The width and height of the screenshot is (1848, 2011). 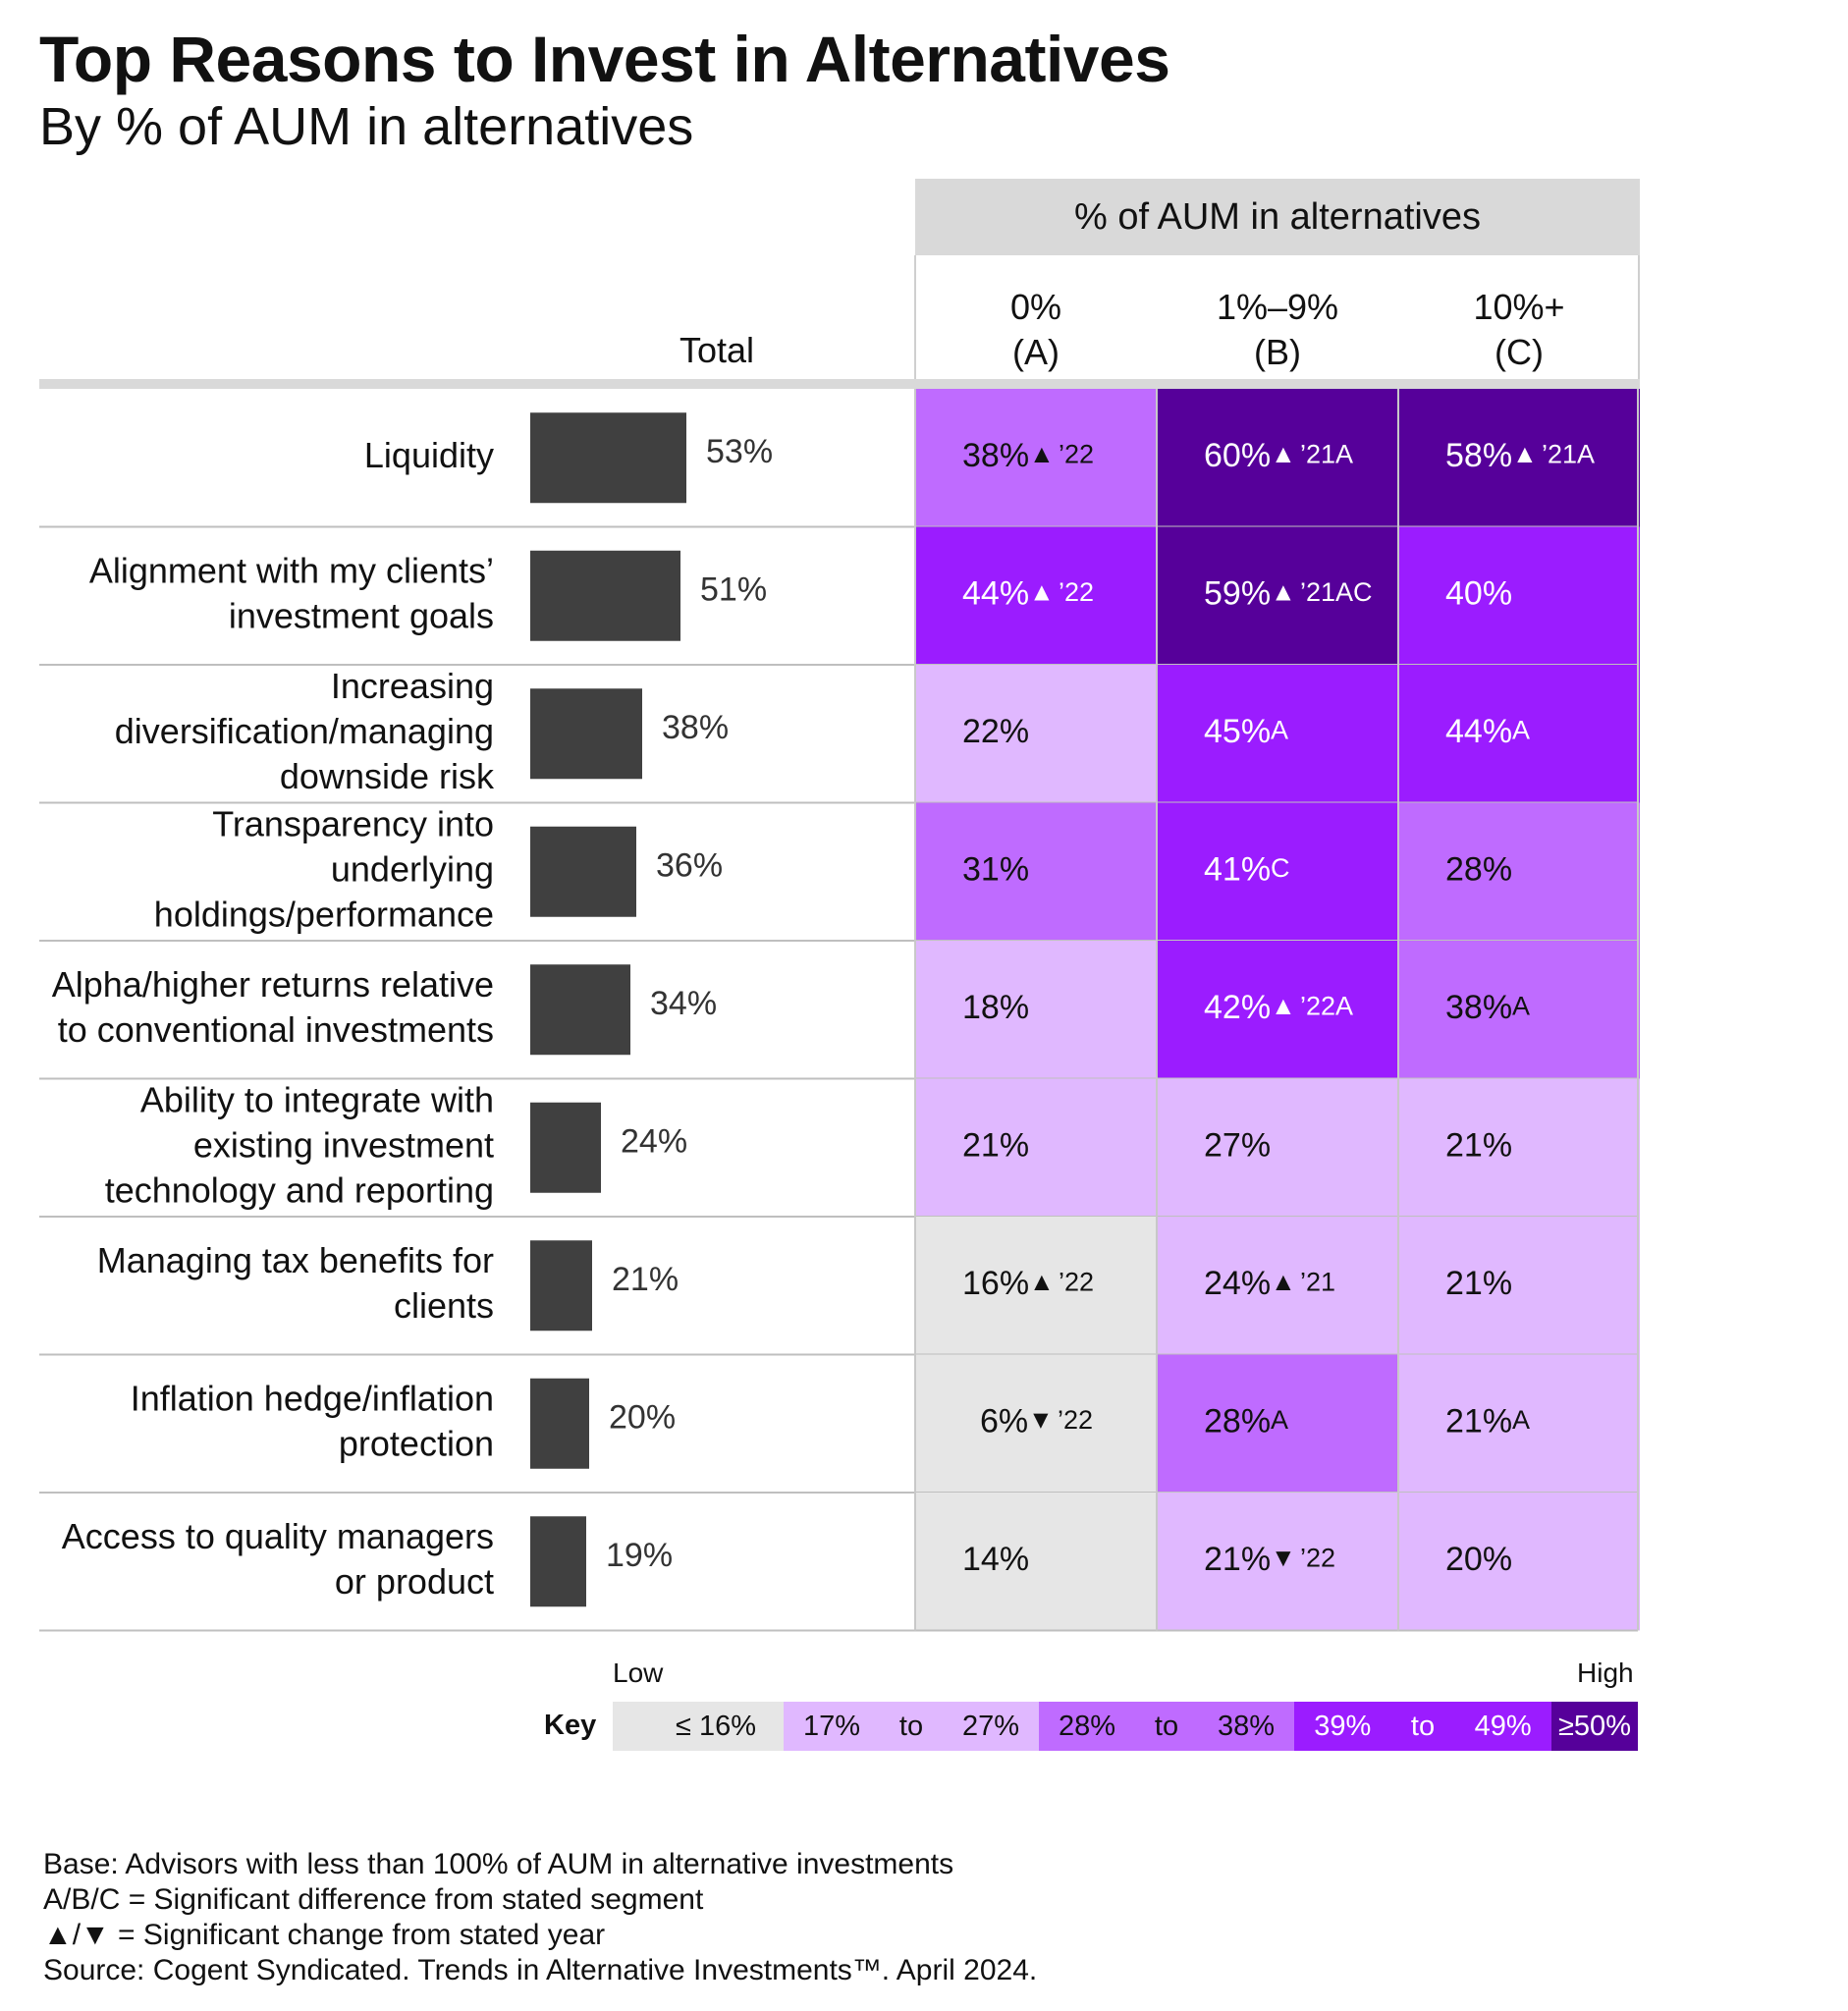 I want to click on row-label: Managing tax benefits for, so click(x=295, y=1260).